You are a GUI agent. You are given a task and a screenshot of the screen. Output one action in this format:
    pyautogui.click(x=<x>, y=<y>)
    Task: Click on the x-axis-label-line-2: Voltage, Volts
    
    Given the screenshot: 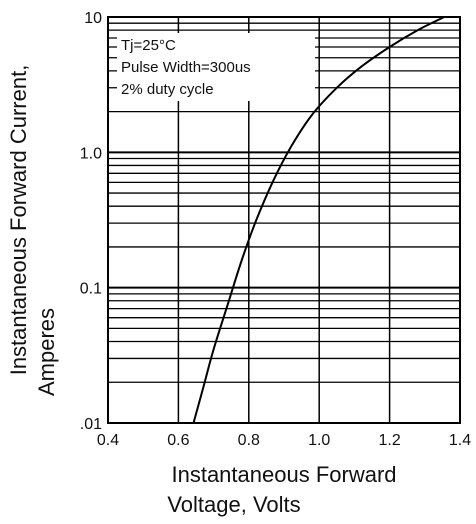 What is the action you would take?
    pyautogui.click(x=233, y=504)
    